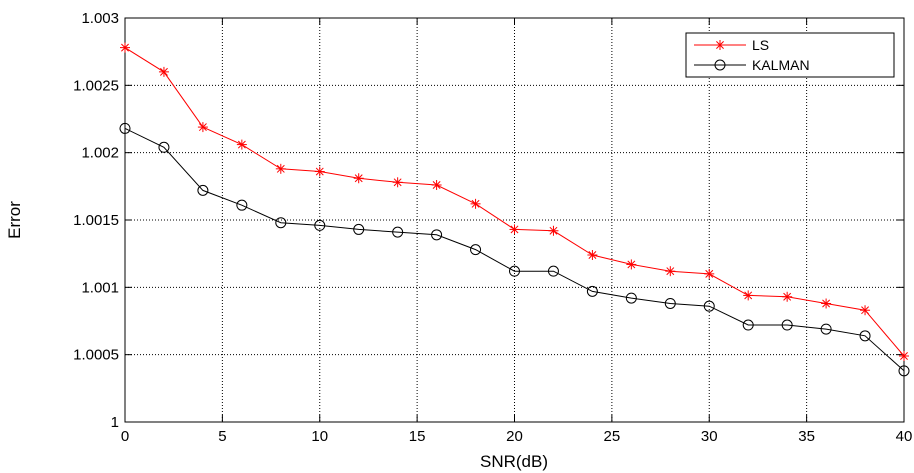  I want to click on x-tick-label: 40, so click(904, 436).